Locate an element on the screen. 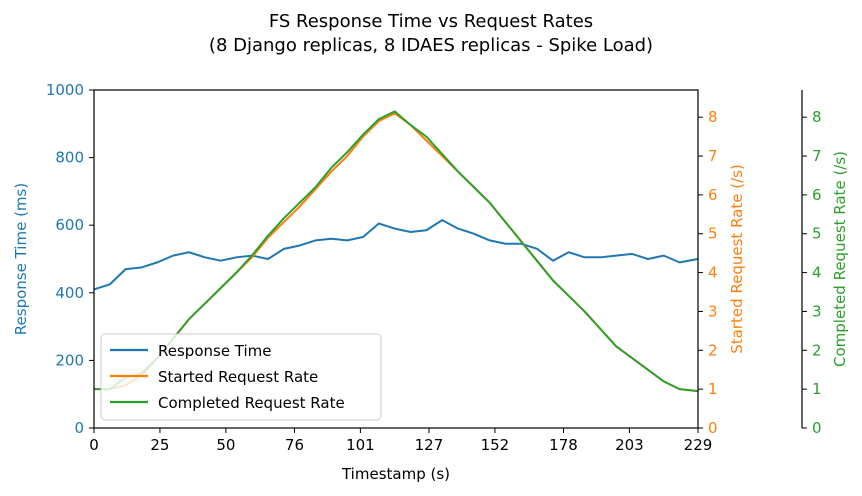 This screenshot has width=862, height=496. x-tick-label: 178 is located at coordinates (563, 445).